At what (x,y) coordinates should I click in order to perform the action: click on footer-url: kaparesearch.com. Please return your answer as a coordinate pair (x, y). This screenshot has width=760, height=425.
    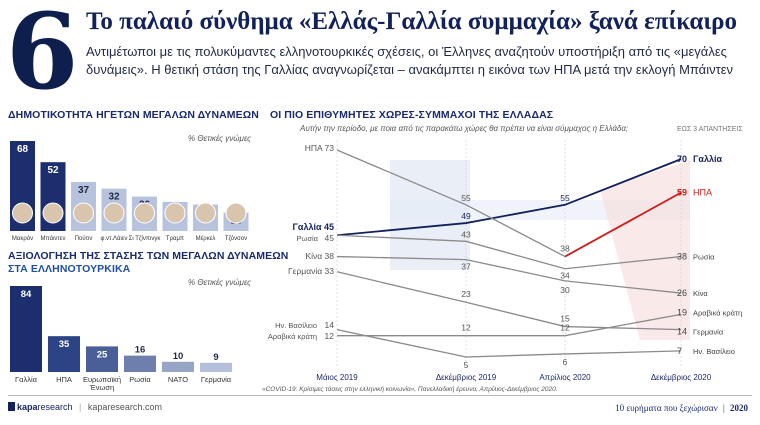
    Looking at the image, I should click on (124, 407).